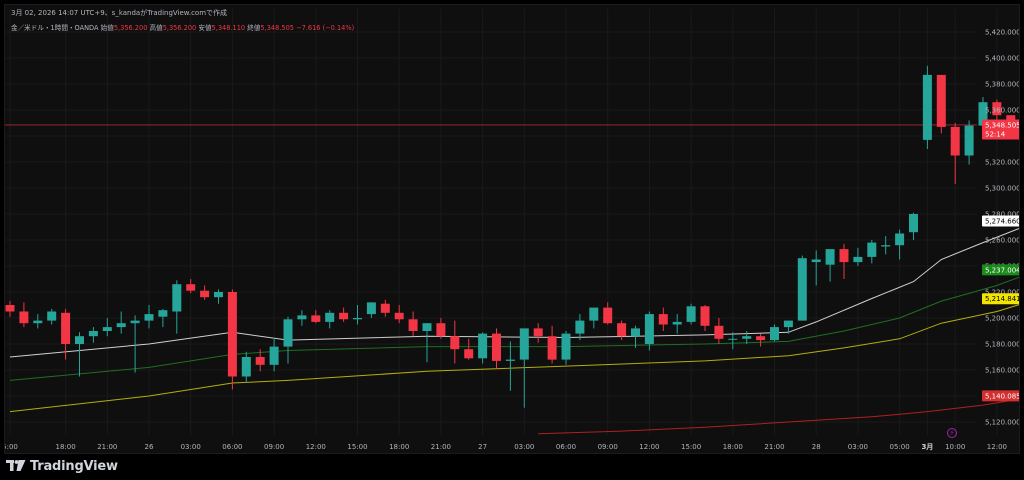 This screenshot has height=480, width=1024. Describe the element at coordinates (733, 447) in the screenshot. I see `time-tick-label: 18:00` at that location.